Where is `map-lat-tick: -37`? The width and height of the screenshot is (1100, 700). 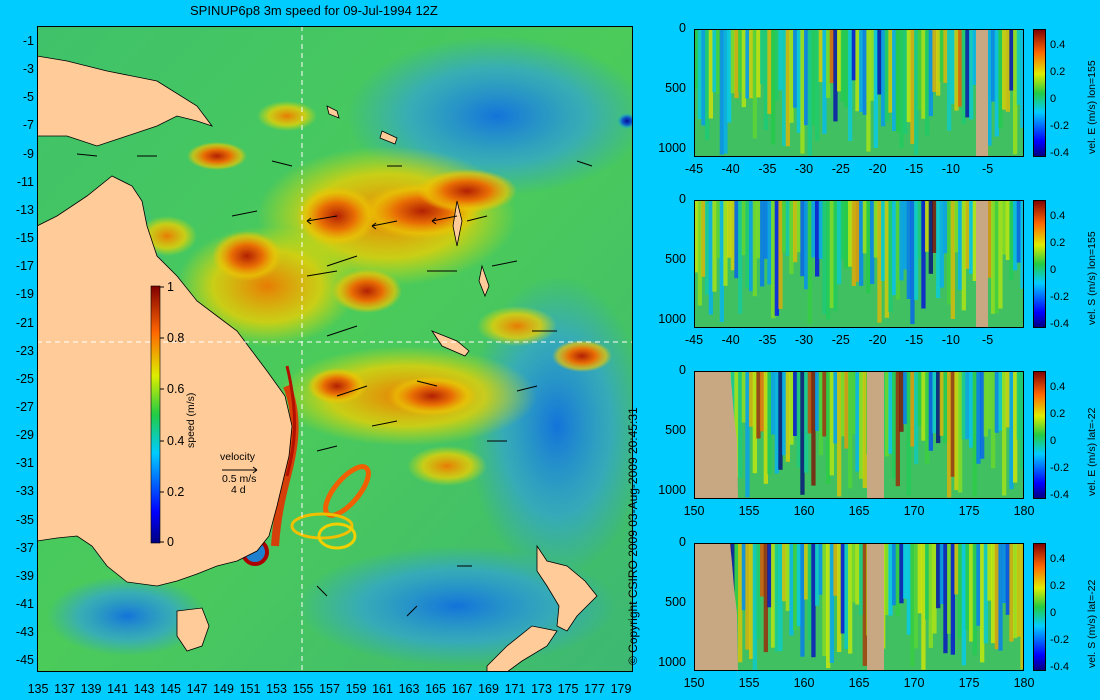 map-lat-tick: -37 is located at coordinates (24, 547).